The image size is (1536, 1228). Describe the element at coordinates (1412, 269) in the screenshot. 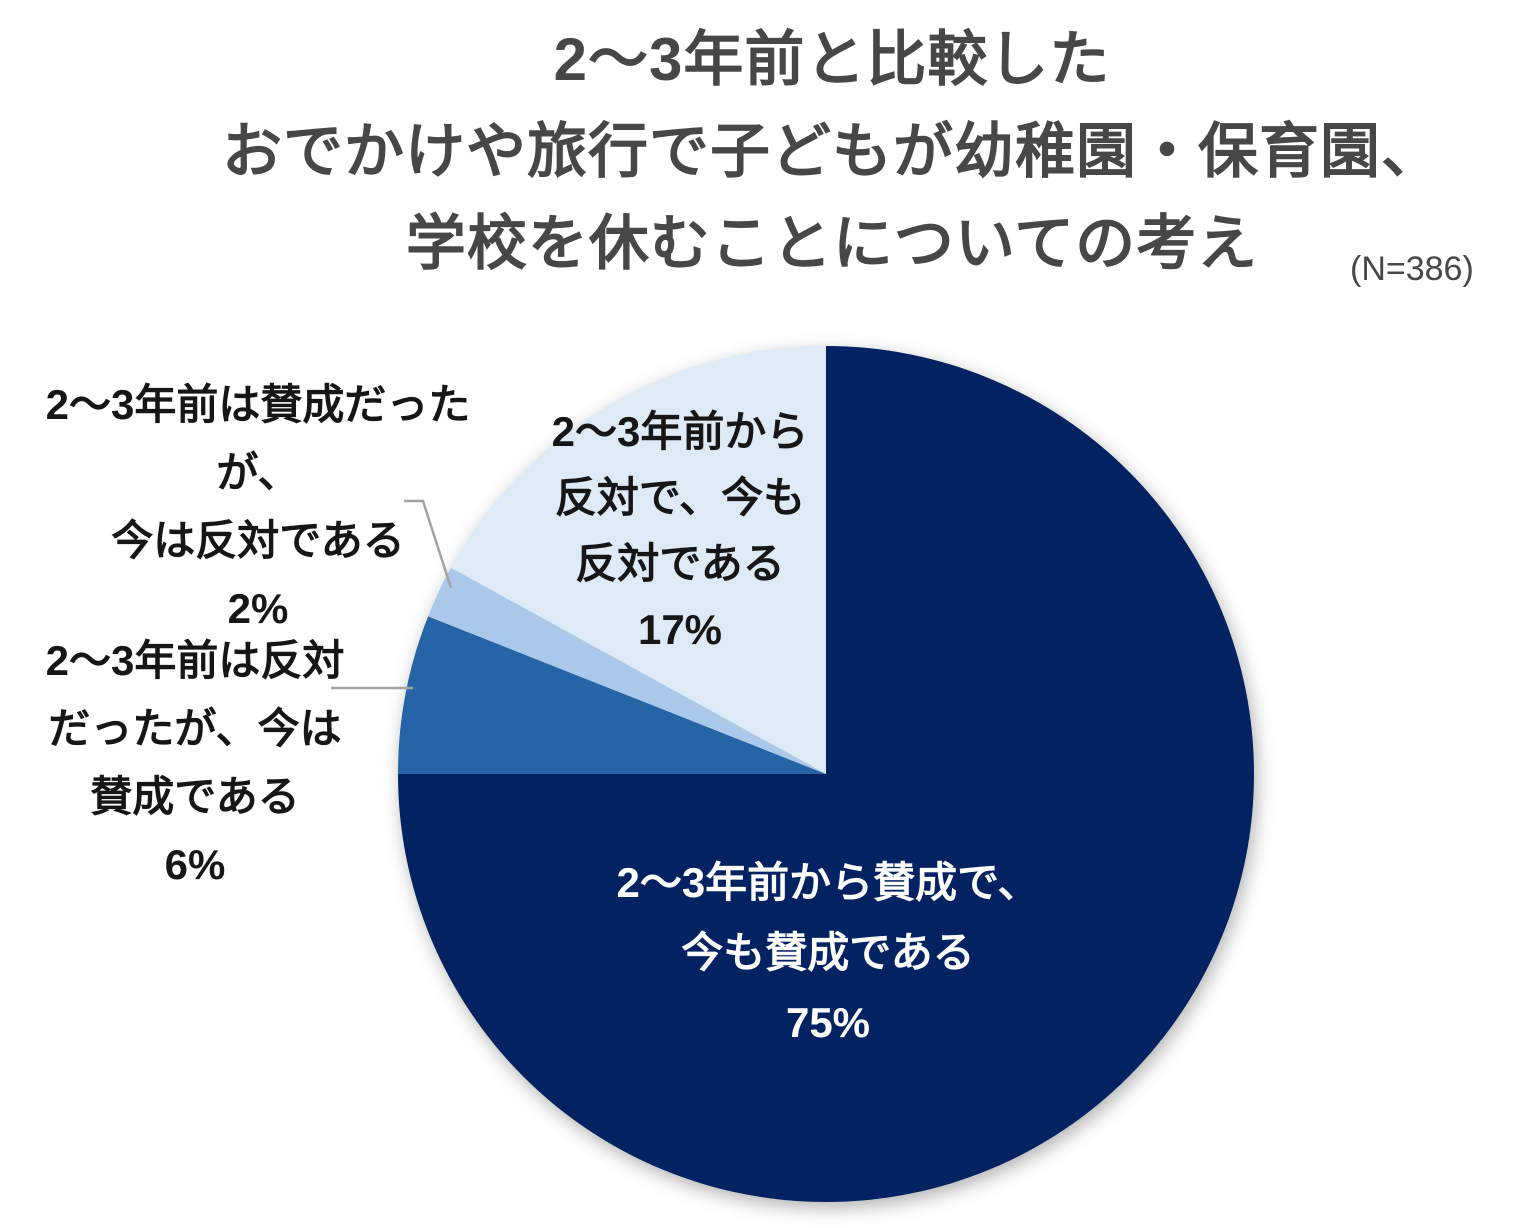

I see `sample-size-label: (N=386)` at that location.